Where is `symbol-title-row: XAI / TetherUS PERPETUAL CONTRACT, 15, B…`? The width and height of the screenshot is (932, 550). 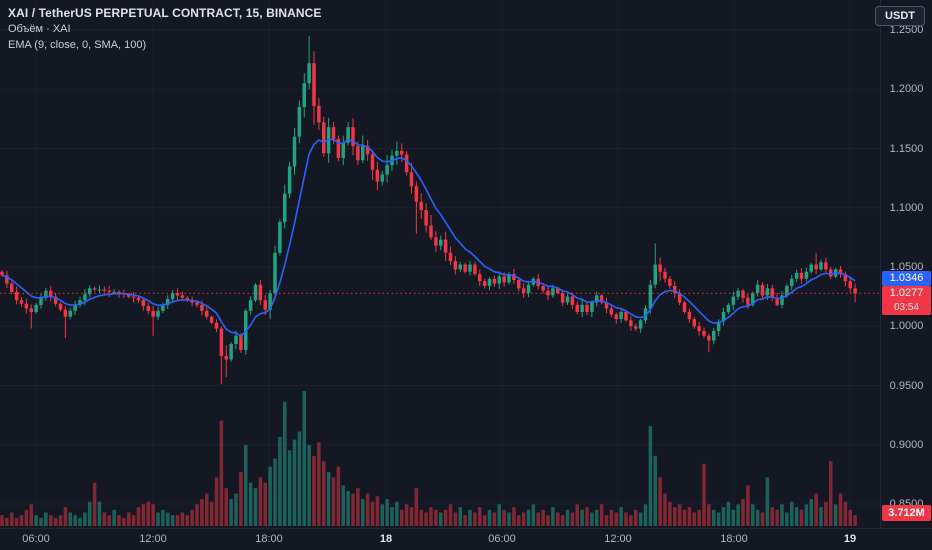 symbol-title-row: XAI / TetherUS PERPETUAL CONTRACT, 15, B… is located at coordinates (165, 13).